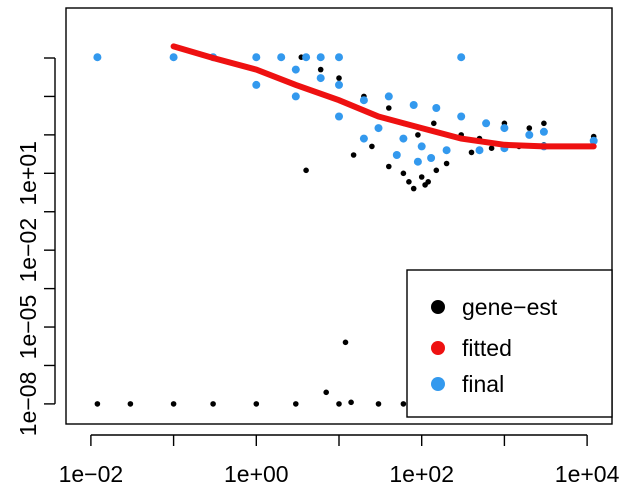  I want to click on legend-label-gene-est: gene−est, so click(510, 307).